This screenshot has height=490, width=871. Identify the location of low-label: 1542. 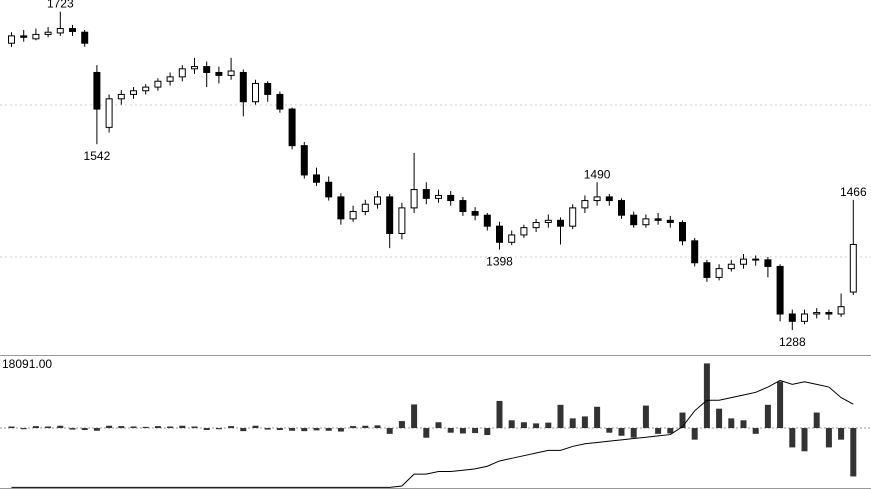
(97, 156).